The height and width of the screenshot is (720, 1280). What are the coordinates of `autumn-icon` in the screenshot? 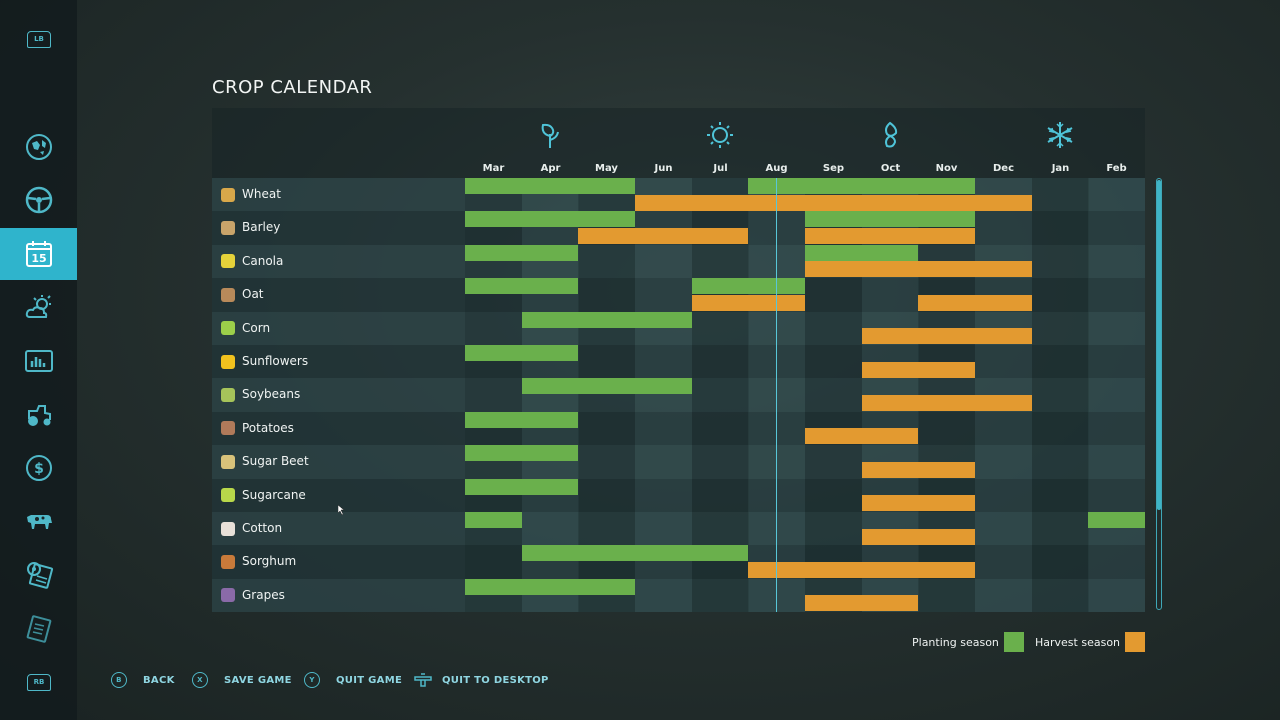 It's located at (891, 134).